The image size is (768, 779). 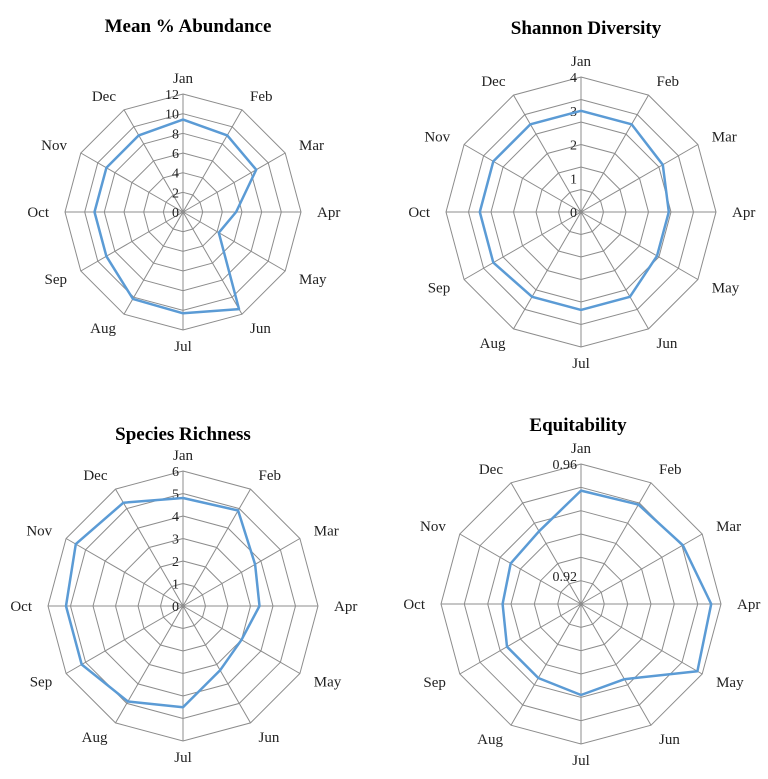 I want to click on tick-label: 8, so click(x=175, y=134).